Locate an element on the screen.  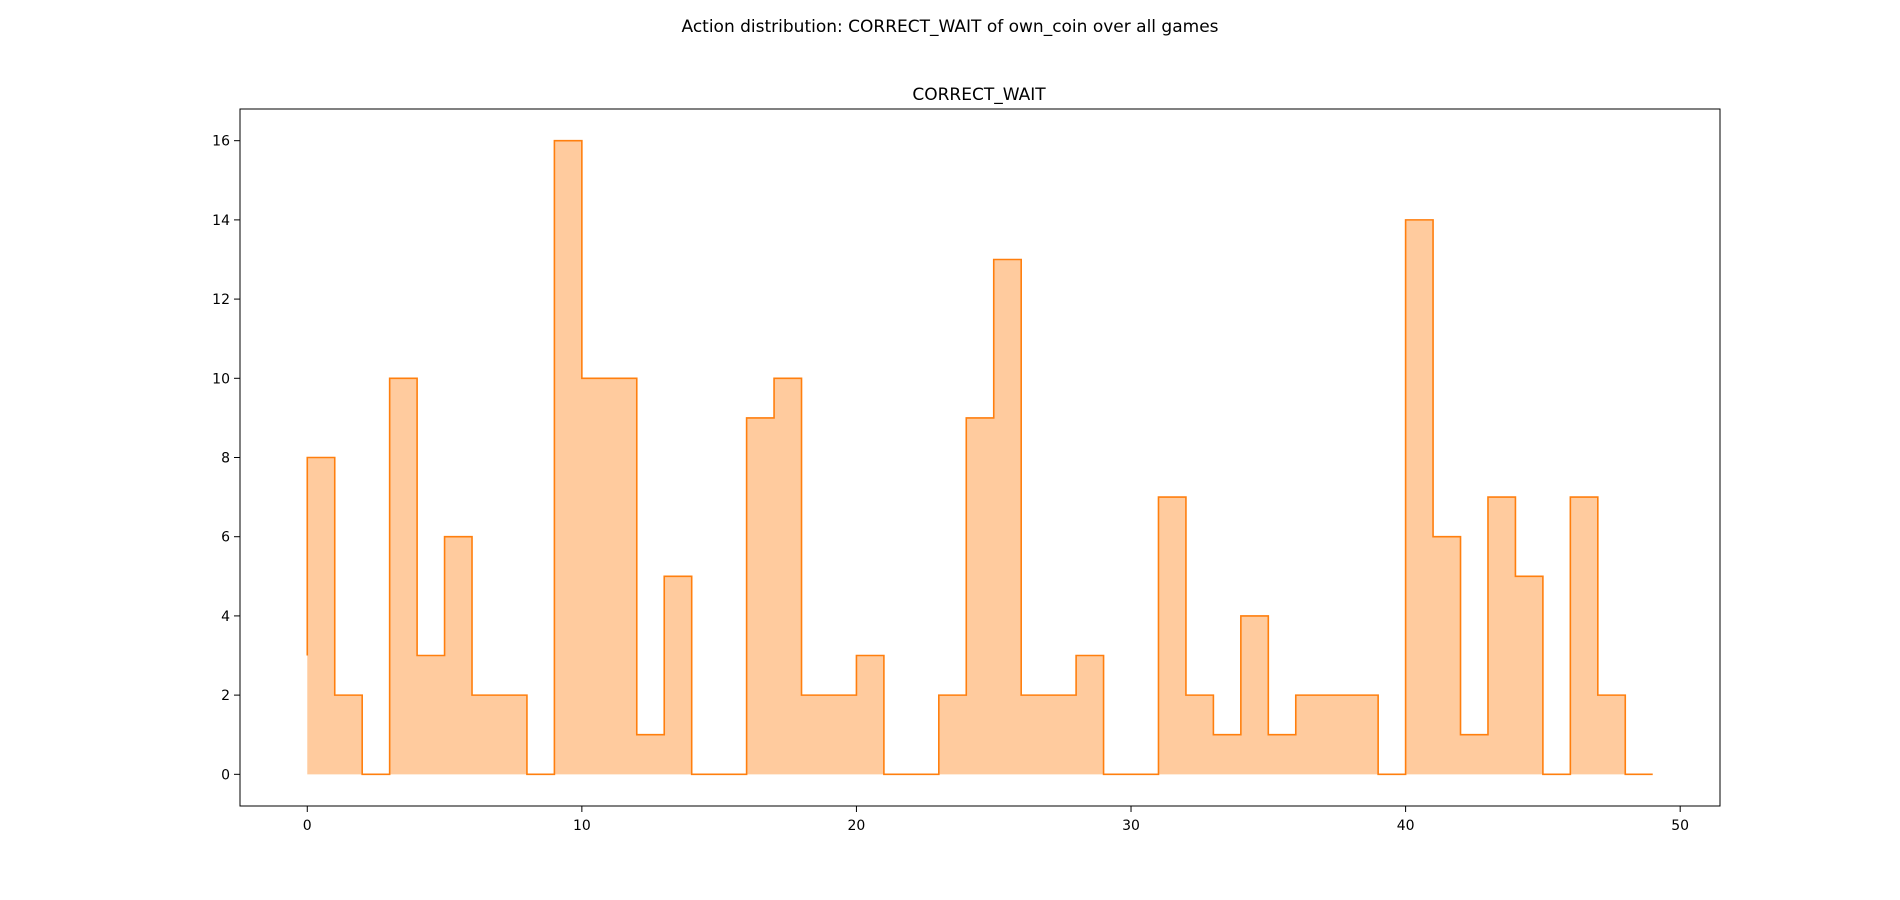
x-tick-label: 30 is located at coordinates (1131, 826).